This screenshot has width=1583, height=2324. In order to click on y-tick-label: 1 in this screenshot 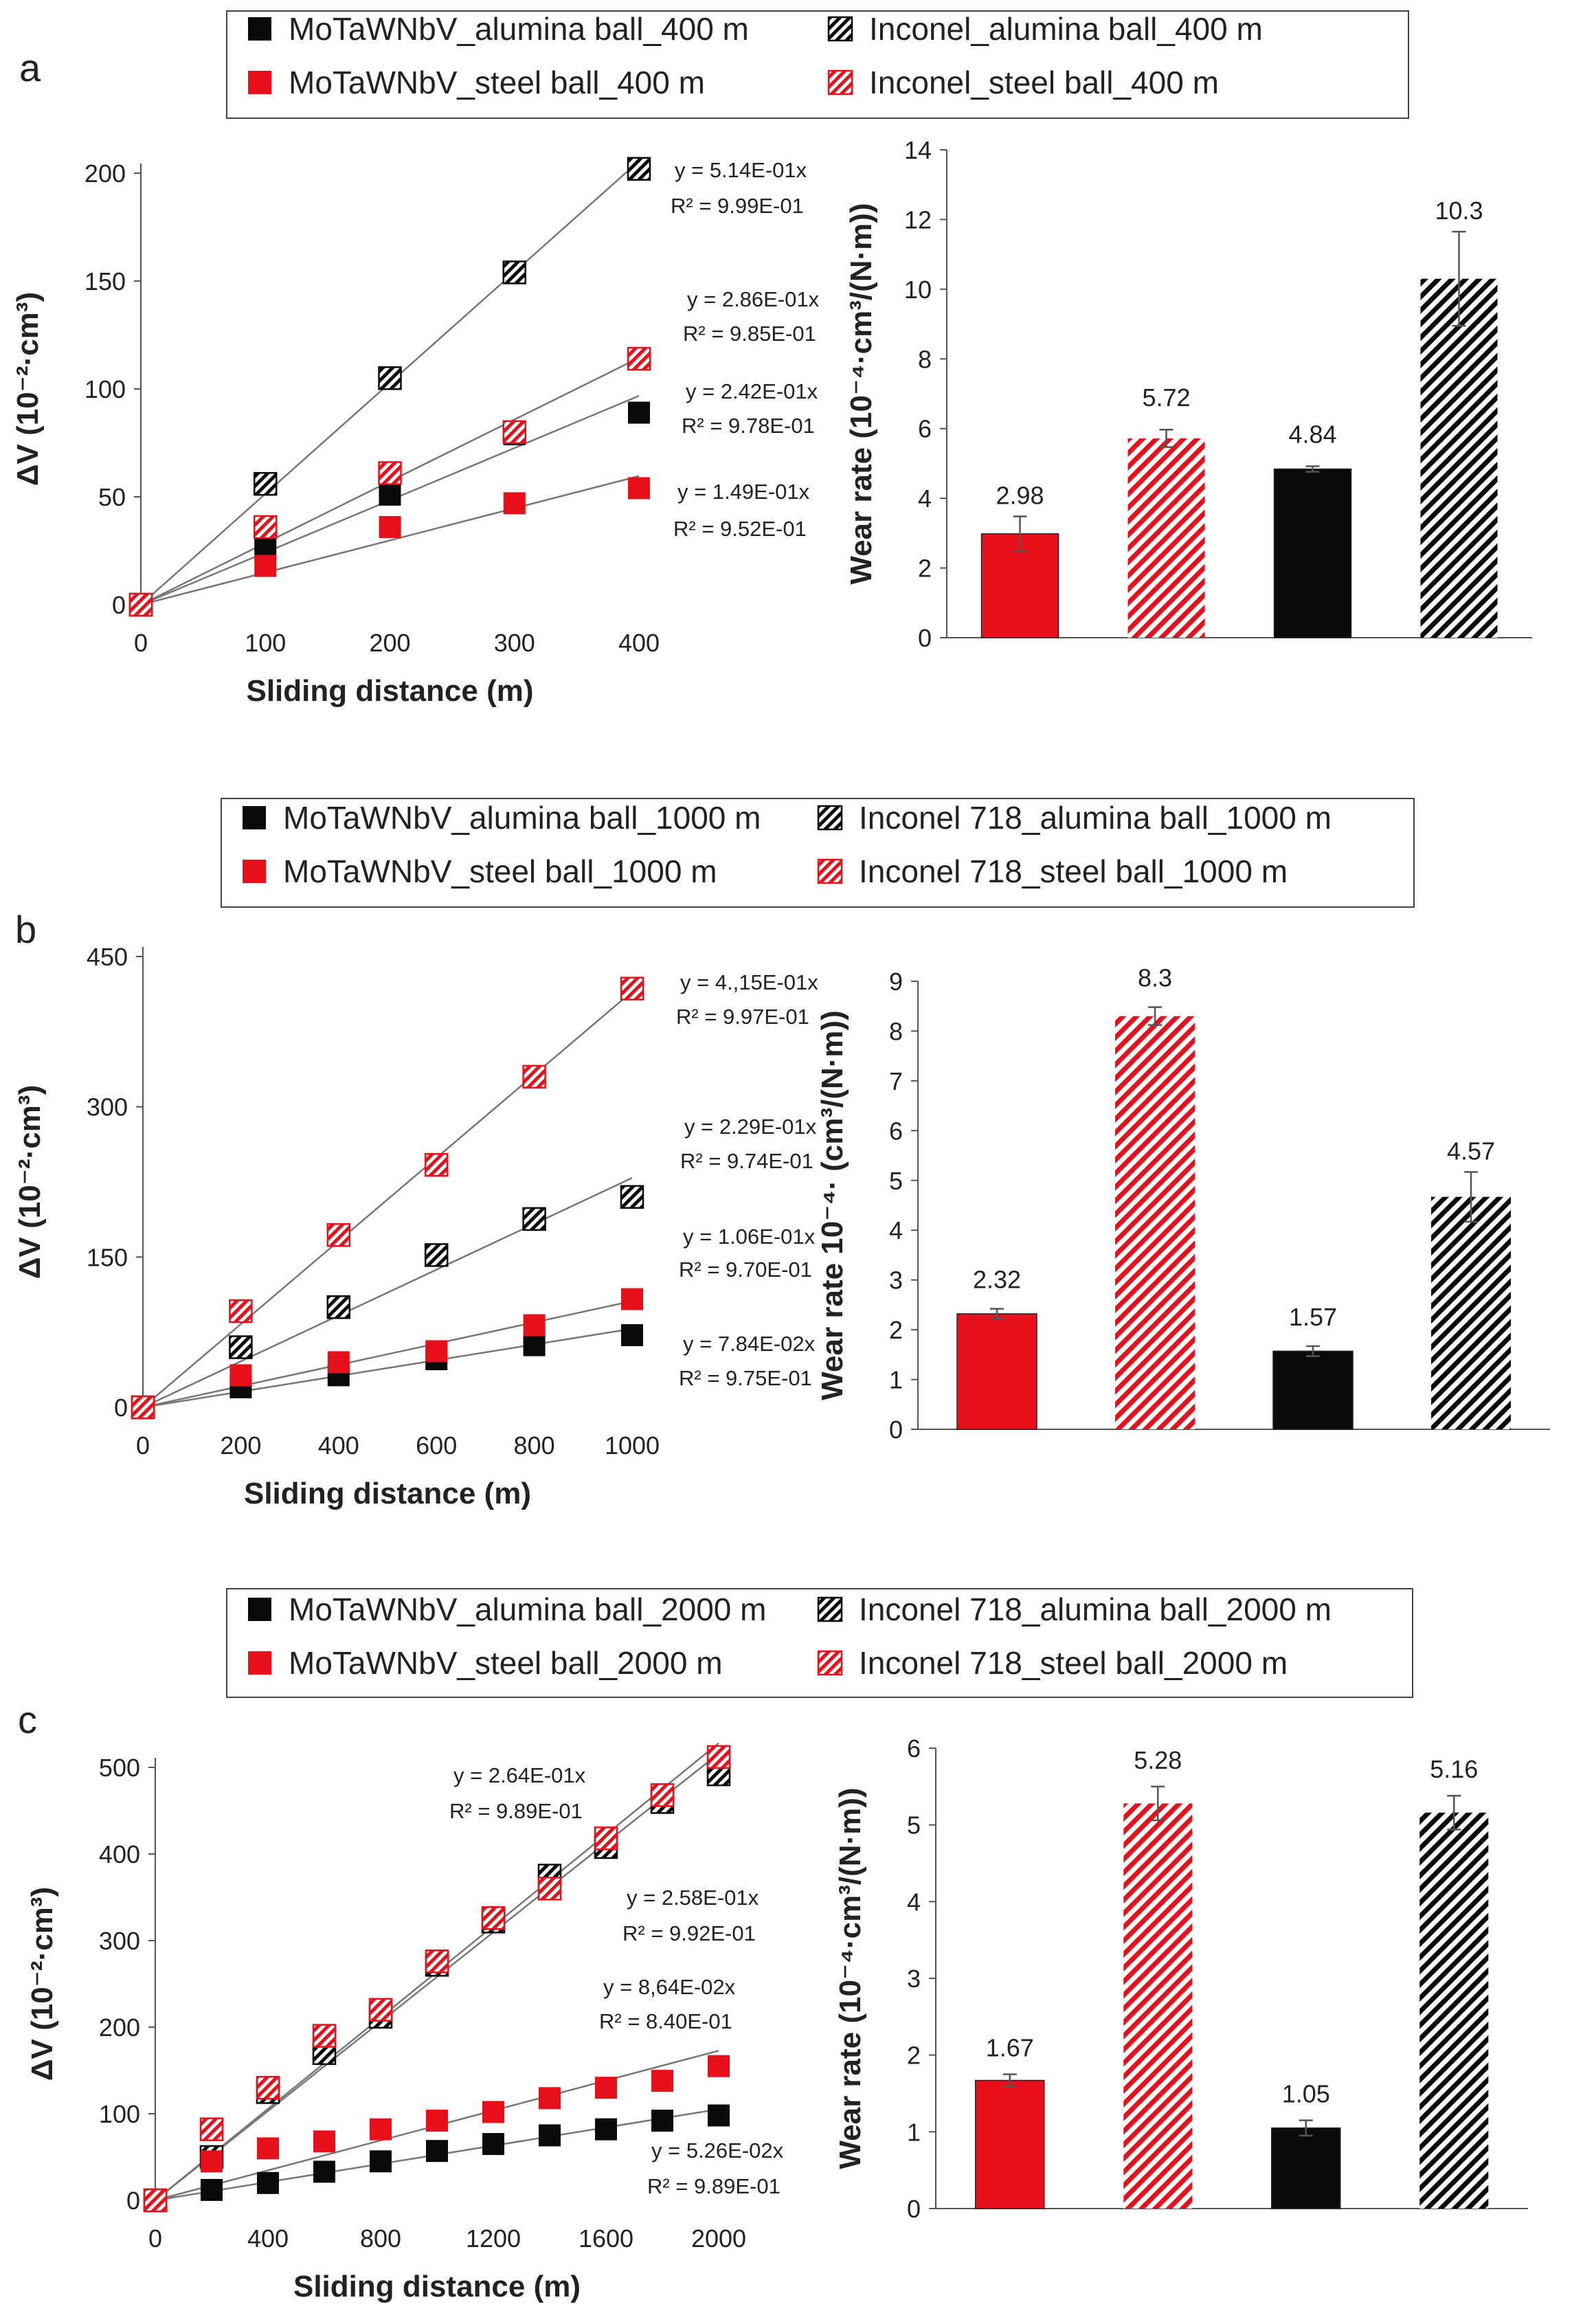, I will do `click(896, 1380)`.